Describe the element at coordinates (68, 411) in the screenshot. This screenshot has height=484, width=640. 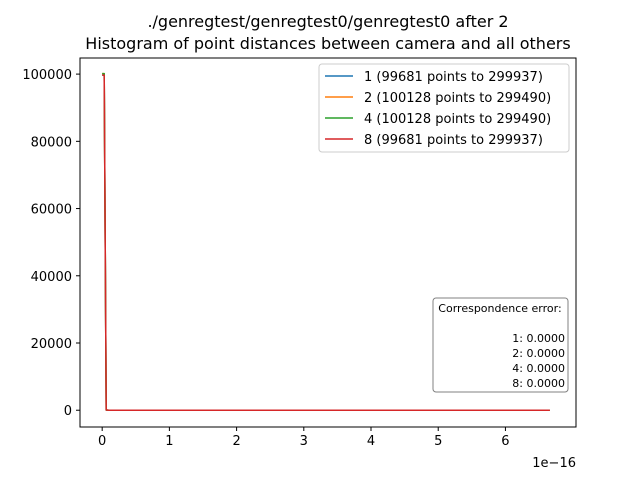
I see `y-tick-label: 0` at that location.